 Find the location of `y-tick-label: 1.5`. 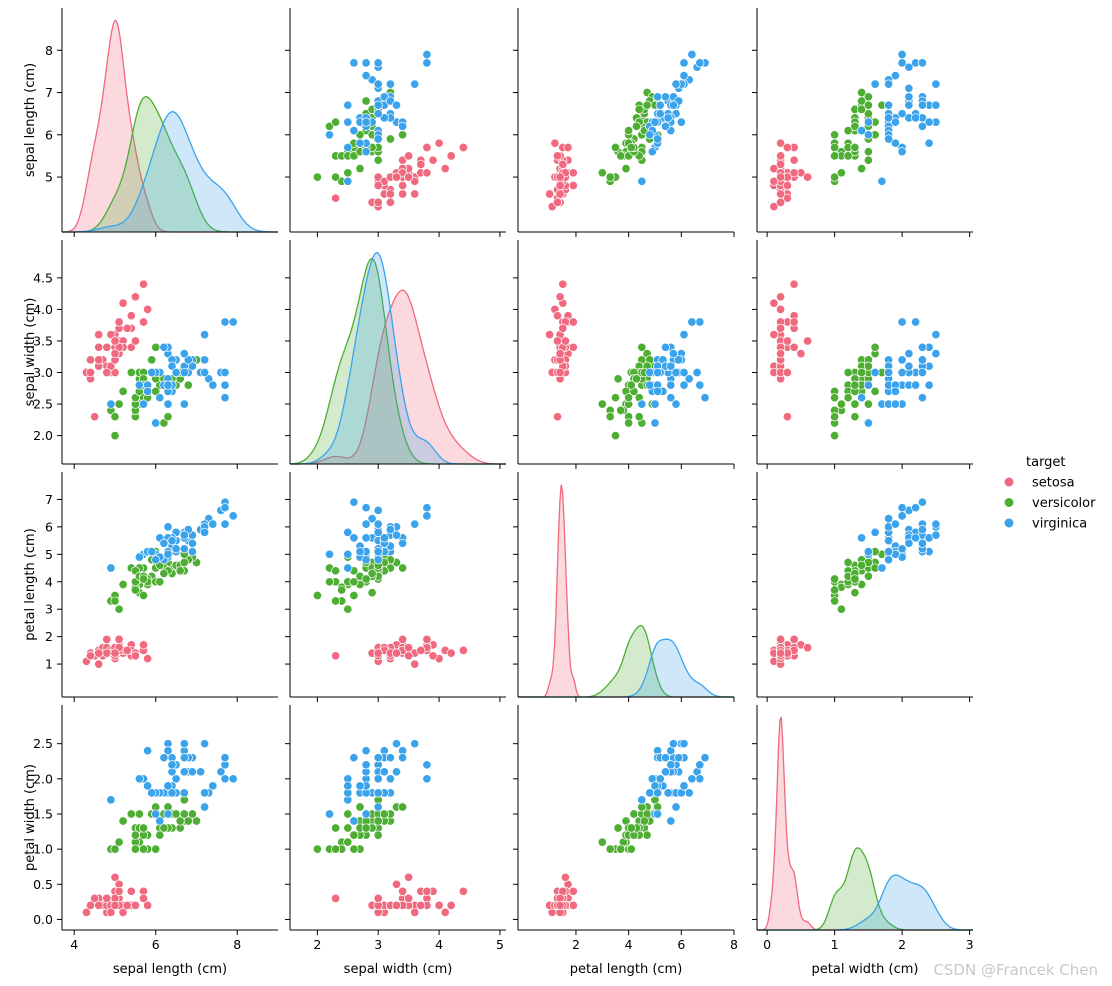

y-tick-label: 1.5 is located at coordinates (43, 813).